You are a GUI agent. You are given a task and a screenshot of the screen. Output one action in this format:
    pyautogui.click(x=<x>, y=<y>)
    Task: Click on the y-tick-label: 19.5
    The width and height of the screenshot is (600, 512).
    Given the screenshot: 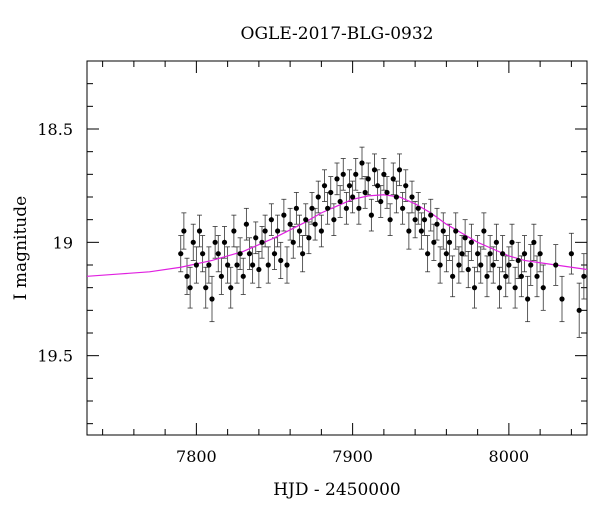 What is the action you would take?
    pyautogui.click(x=55, y=356)
    